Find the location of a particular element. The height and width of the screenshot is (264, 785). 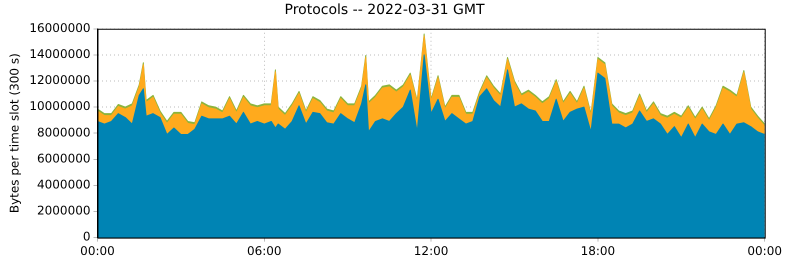

x-tick-label: 18:00 is located at coordinates (598, 251).